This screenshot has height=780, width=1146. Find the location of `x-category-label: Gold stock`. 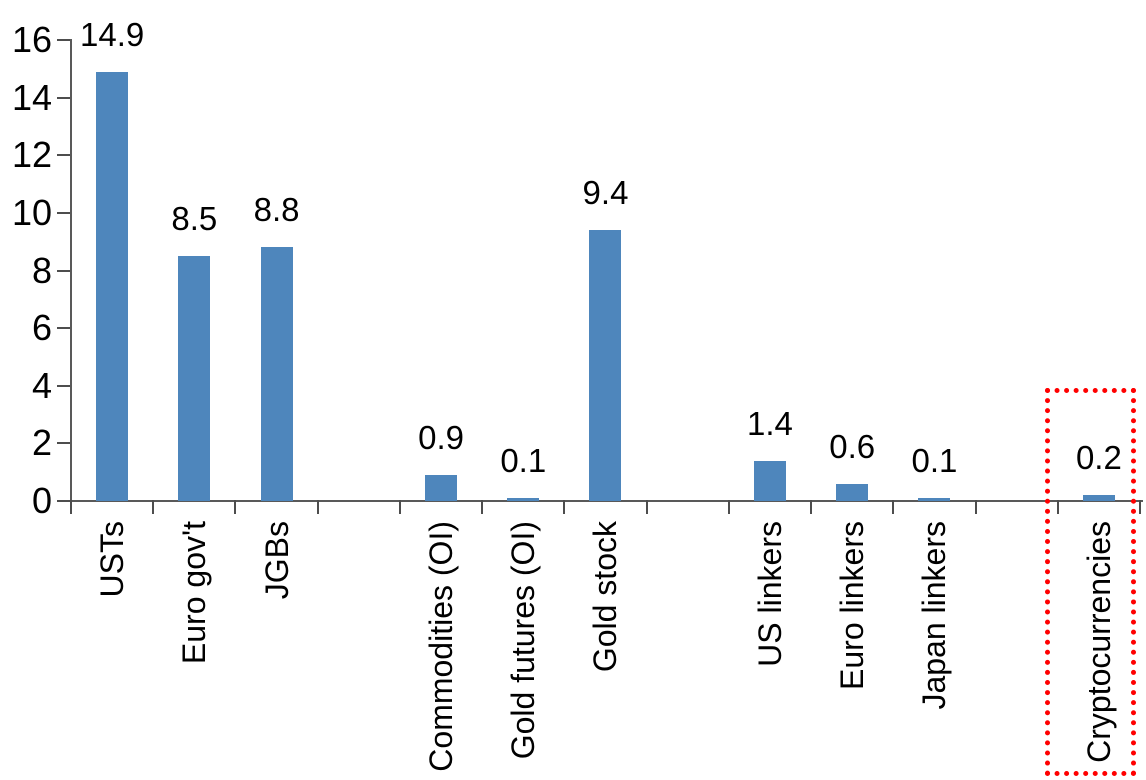

x-category-label: Gold stock is located at coordinates (605, 597).